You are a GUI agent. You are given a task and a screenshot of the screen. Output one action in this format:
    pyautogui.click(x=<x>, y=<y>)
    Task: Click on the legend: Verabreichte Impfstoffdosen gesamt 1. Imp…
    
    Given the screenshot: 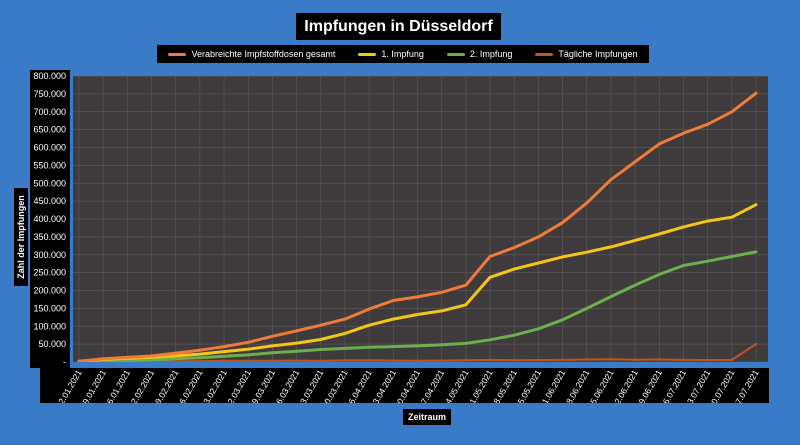 What is the action you would take?
    pyautogui.click(x=403, y=54)
    